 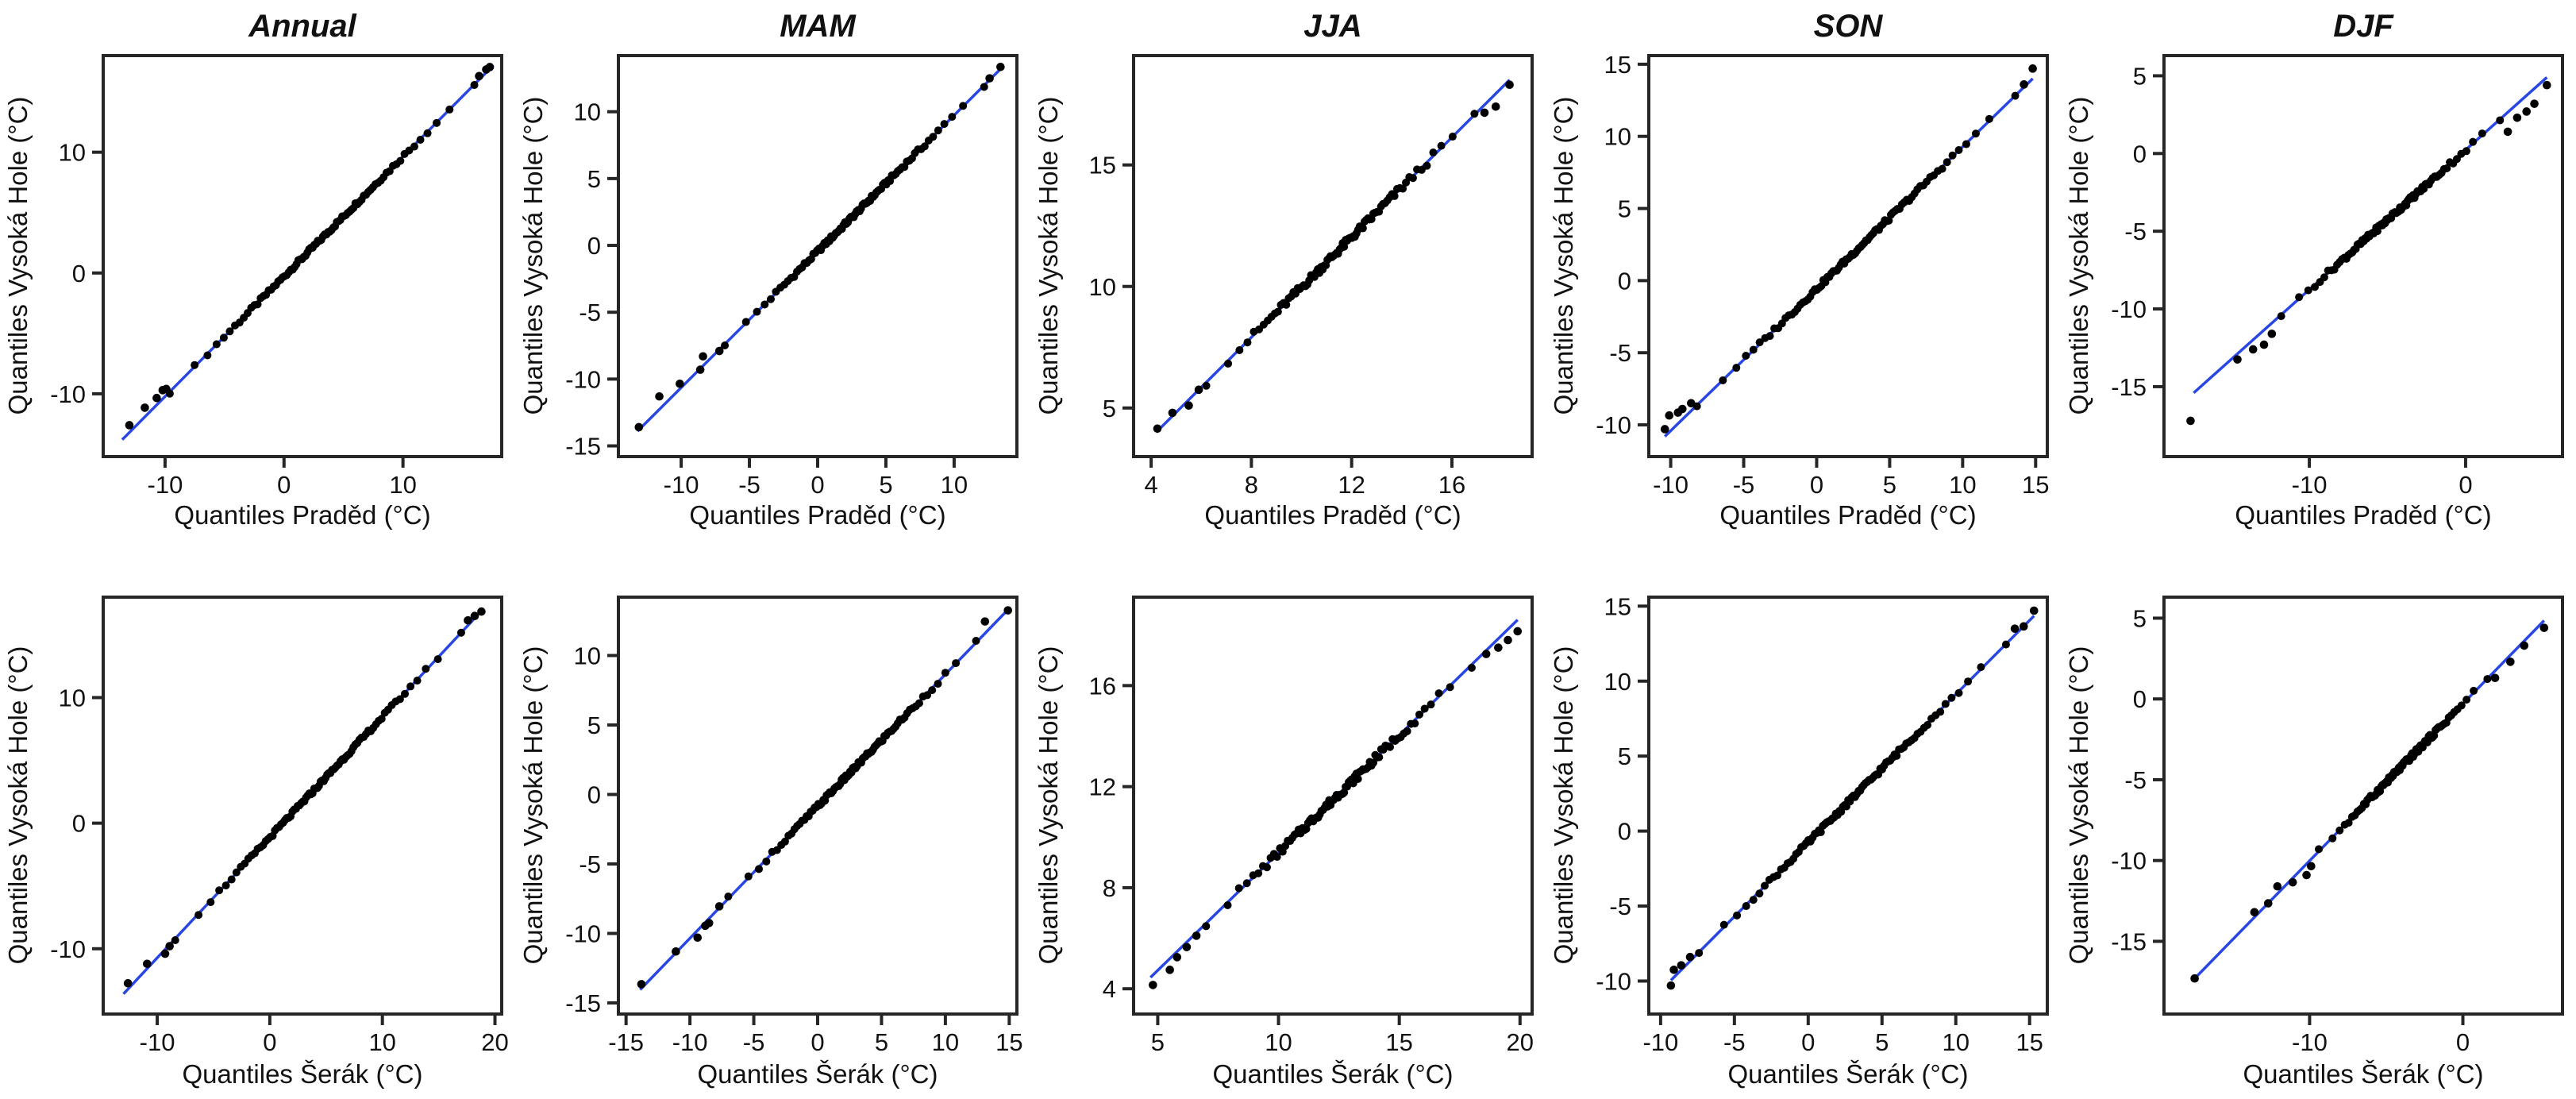 I want to click on plot-area: 5 10 15 20 4 8 12 16, so click(x=1311, y=826).